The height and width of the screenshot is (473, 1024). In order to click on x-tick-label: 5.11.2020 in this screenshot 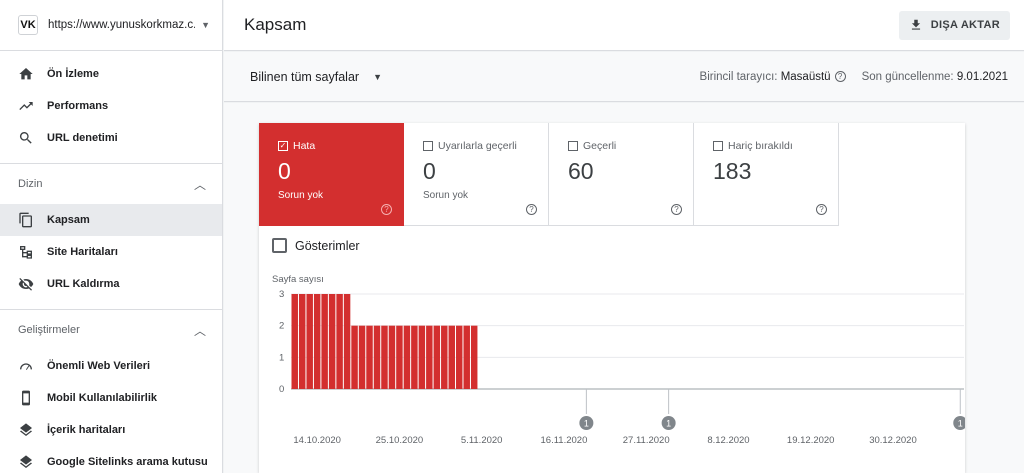, I will do `click(482, 440)`.